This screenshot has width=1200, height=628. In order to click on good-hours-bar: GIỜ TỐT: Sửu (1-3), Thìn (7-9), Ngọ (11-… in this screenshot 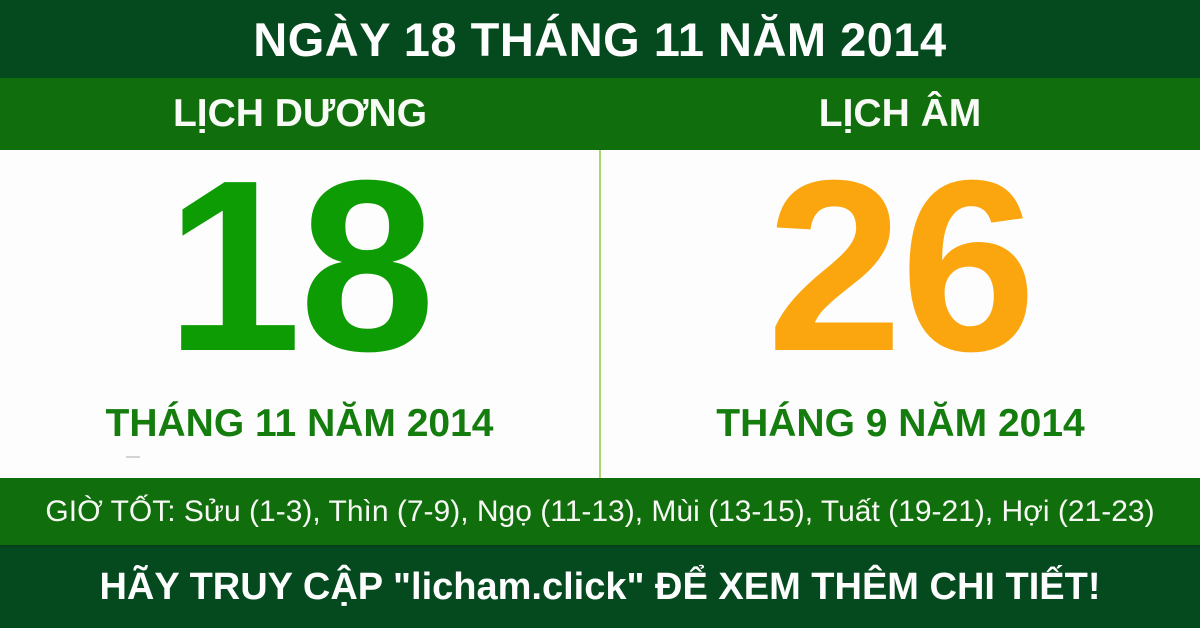, I will do `click(600, 511)`.